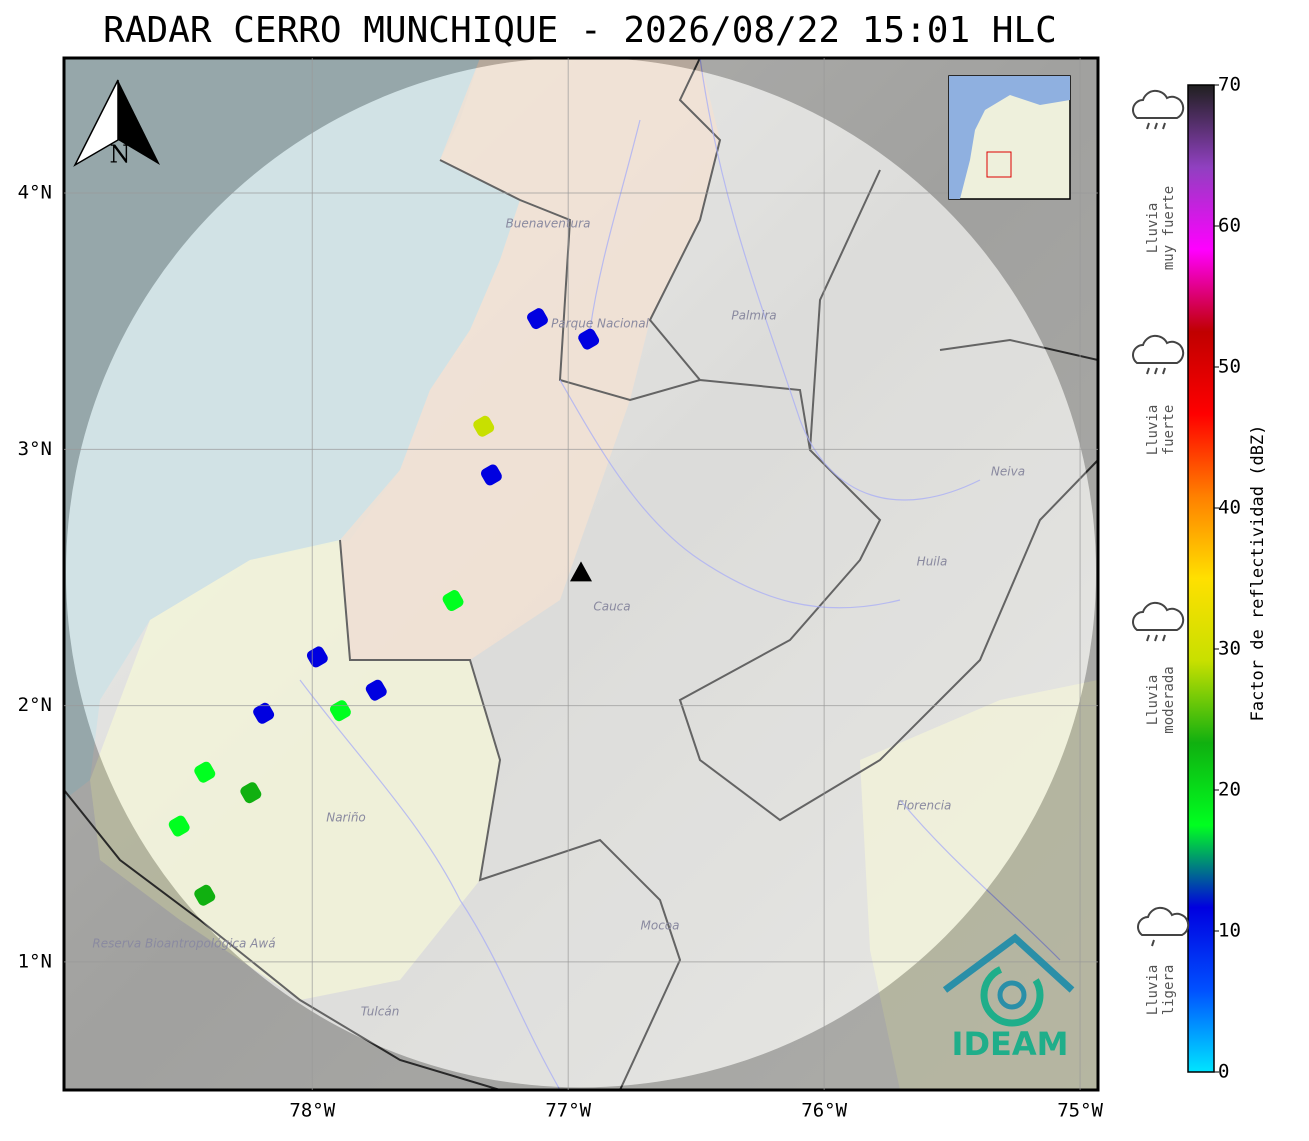 This screenshot has height=1141, width=1309. I want to click on rain-level-label: muy fuerte, so click(1169, 228).